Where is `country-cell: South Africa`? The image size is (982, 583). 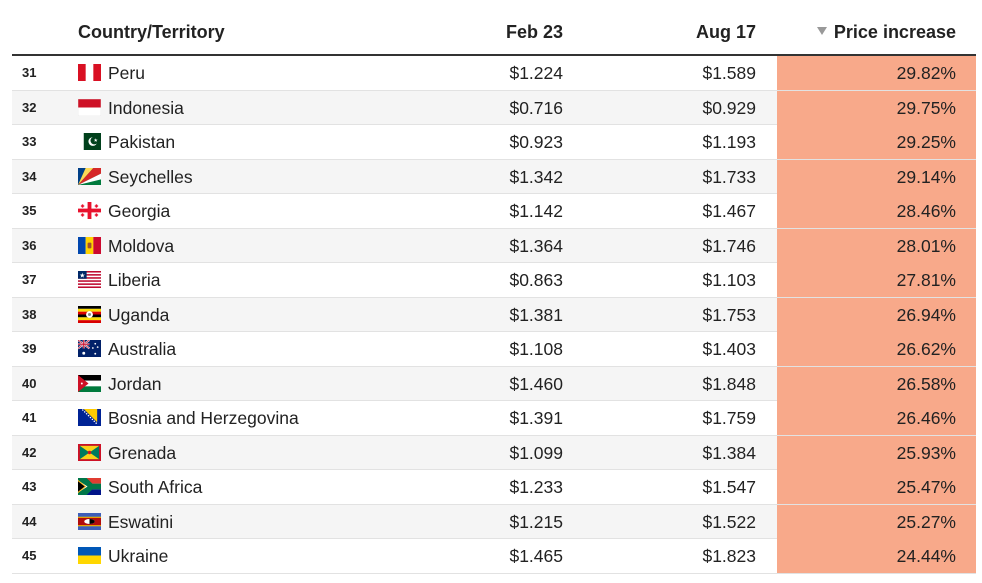 country-cell: South Africa is located at coordinates (155, 487).